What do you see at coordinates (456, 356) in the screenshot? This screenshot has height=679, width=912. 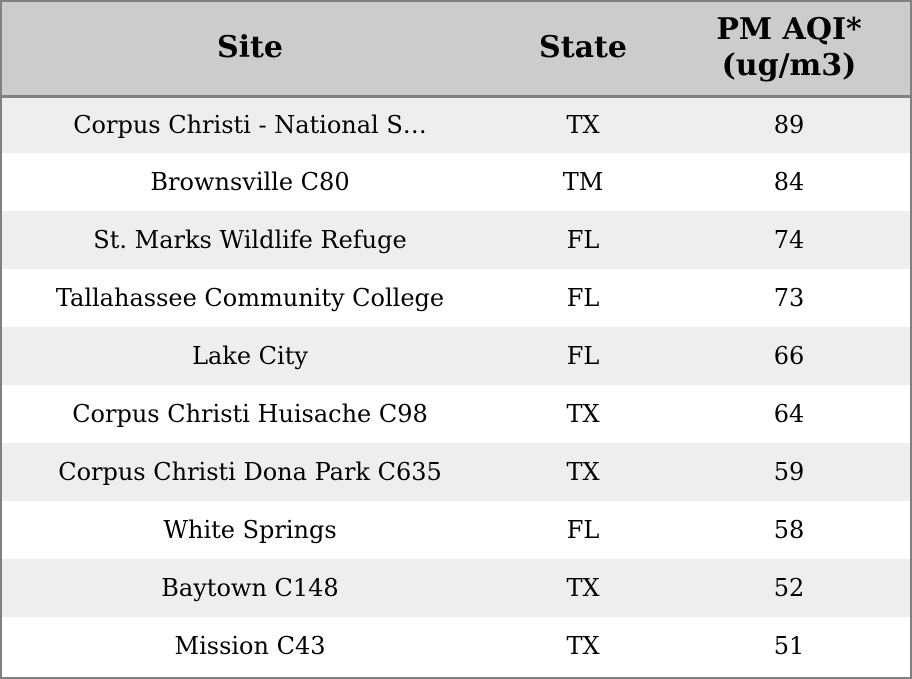 I see `table-row: Lake City FL 66` at bounding box center [456, 356].